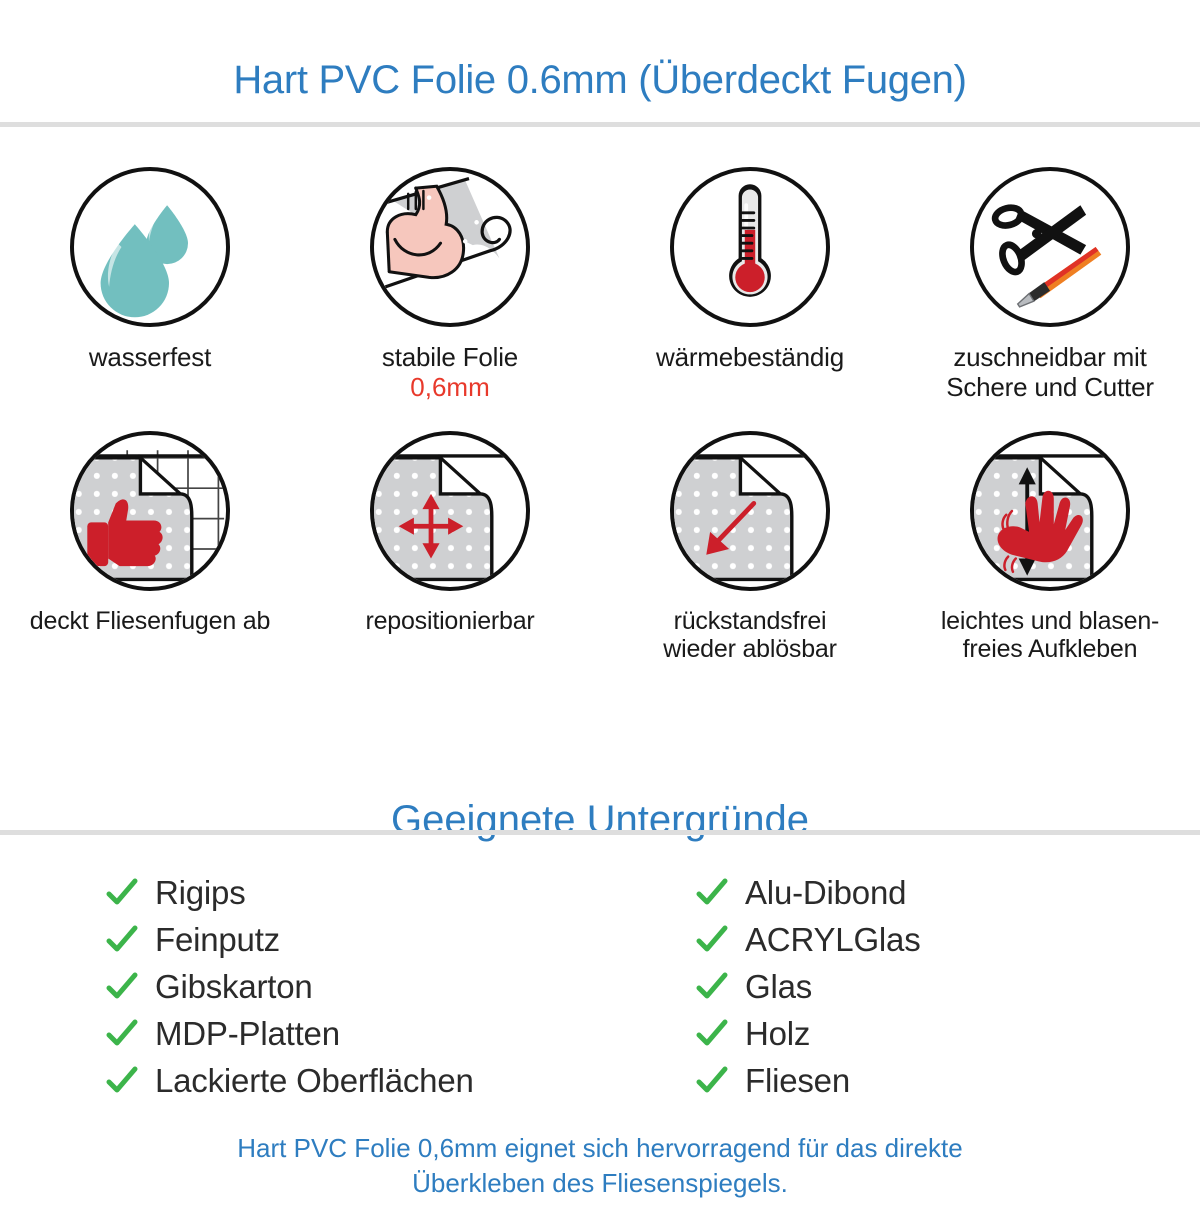  What do you see at coordinates (600, 124) in the screenshot?
I see `divider-top` at bounding box center [600, 124].